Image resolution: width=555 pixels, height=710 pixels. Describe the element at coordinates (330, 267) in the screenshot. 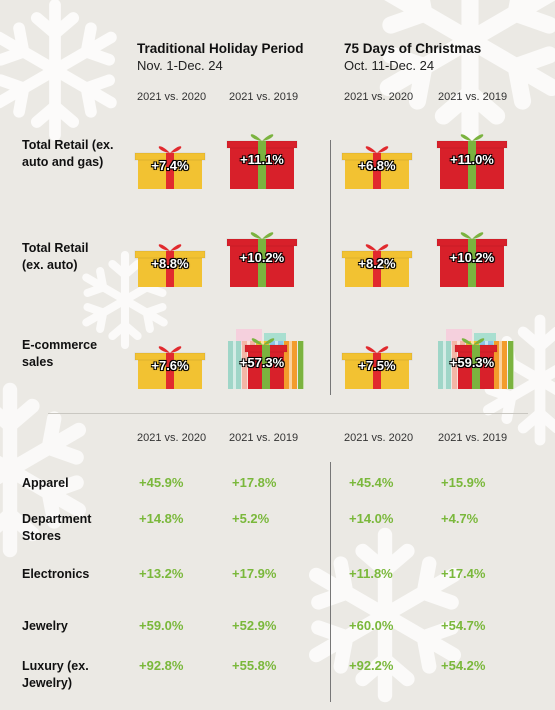

I see `vertical-divider-top` at that location.